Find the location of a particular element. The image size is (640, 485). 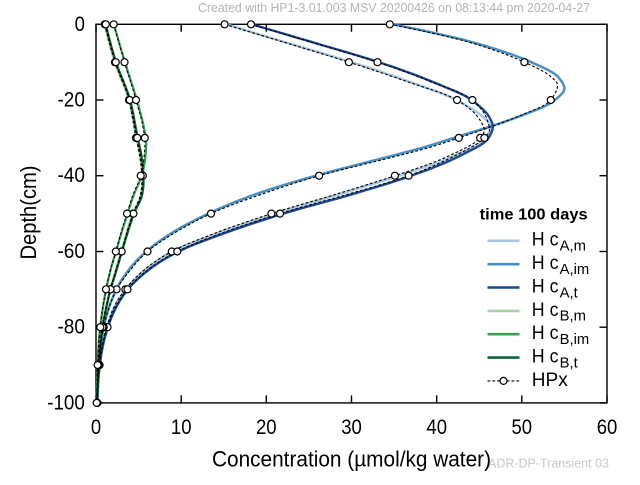

svg-text: Concentration (µmol/kg water) is located at coordinates (351, 459).